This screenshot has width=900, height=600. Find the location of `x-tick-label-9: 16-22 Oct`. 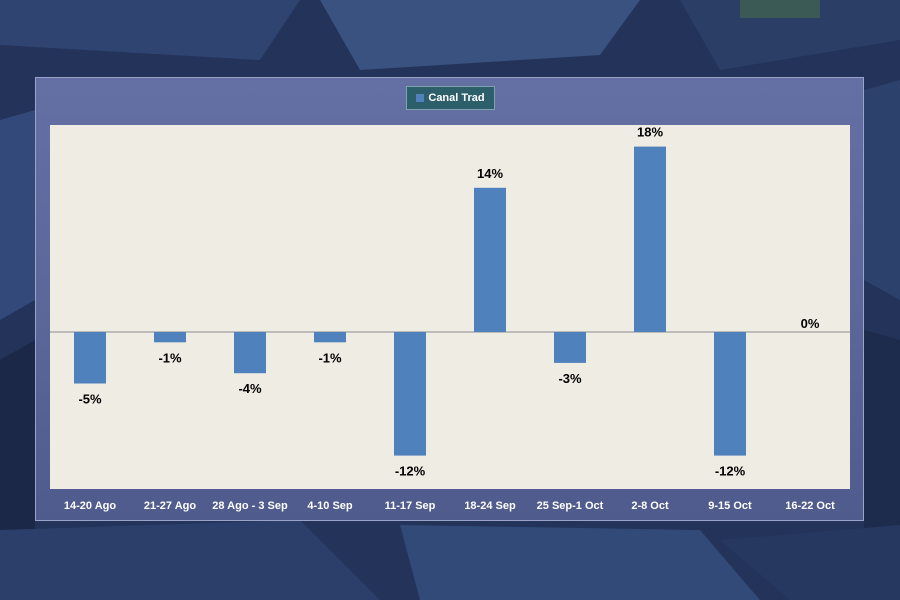

x-tick-label-9: 16-22 Oct is located at coordinates (810, 506).